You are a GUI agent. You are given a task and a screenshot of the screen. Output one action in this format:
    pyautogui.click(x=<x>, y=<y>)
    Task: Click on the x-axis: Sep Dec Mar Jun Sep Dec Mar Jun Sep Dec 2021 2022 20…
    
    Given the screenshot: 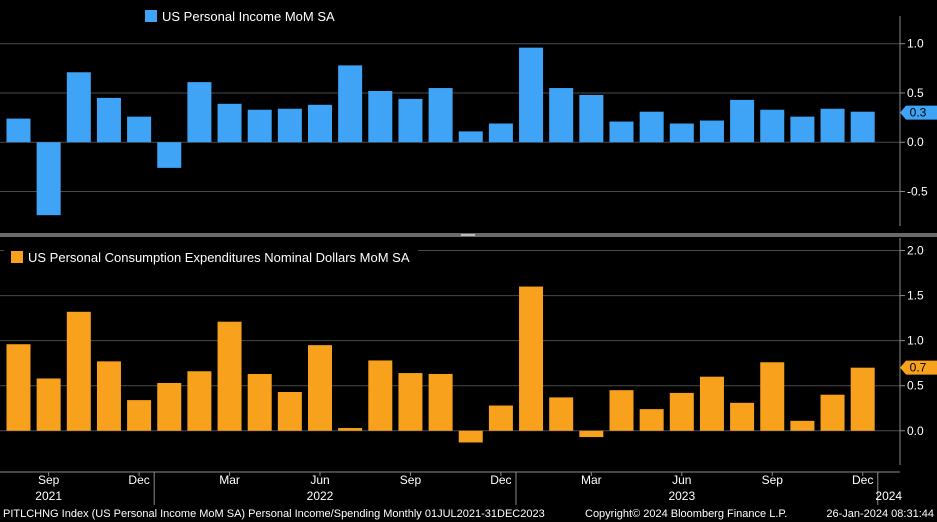 What is the action you would take?
    pyautogui.click(x=451, y=488)
    